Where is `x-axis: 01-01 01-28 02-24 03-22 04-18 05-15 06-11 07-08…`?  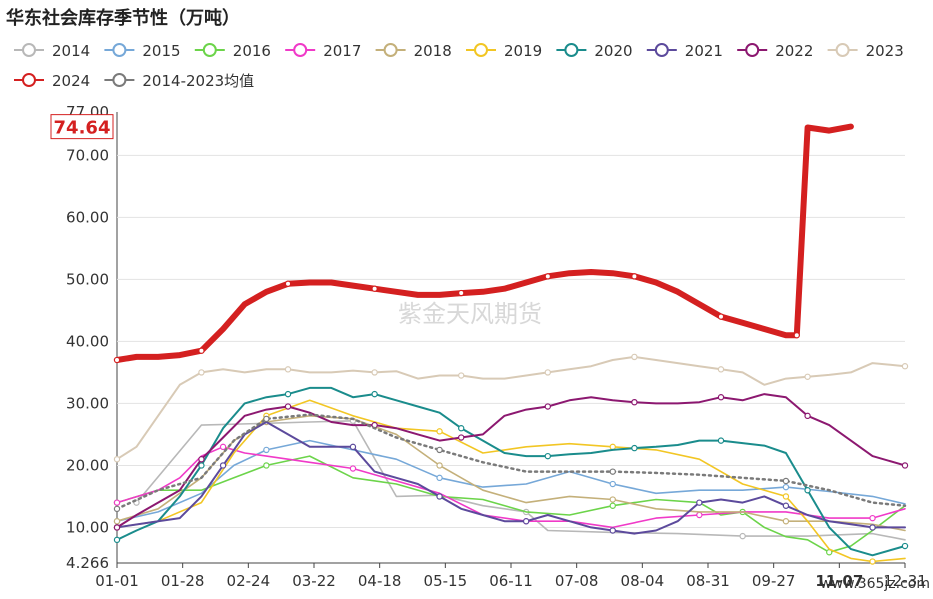
x-axis: 01-01 01-28 02-24 03-22 04-18 05-15 06-11 07-08… is located at coordinates (511, 576).